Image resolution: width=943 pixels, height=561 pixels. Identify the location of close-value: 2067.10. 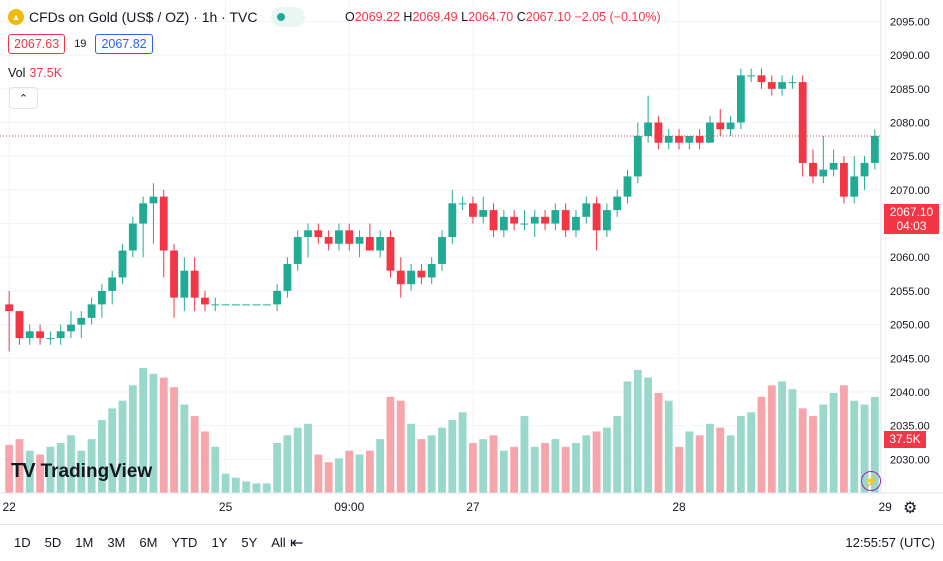
(548, 17).